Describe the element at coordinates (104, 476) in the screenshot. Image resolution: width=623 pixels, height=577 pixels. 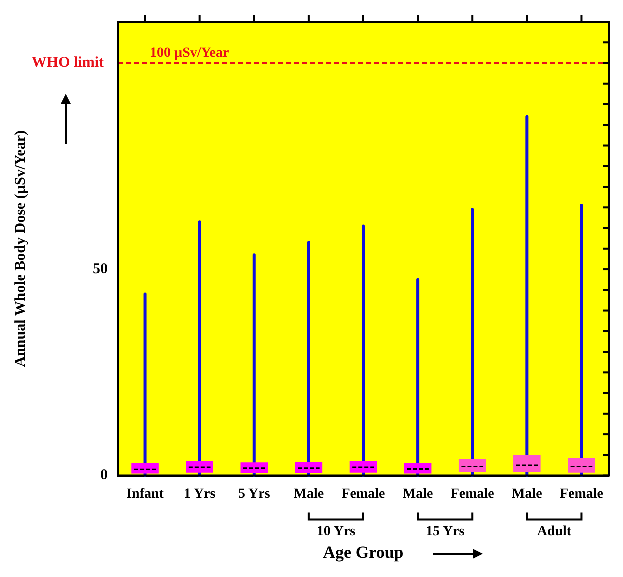
I see `y-tick-label: 0` at that location.